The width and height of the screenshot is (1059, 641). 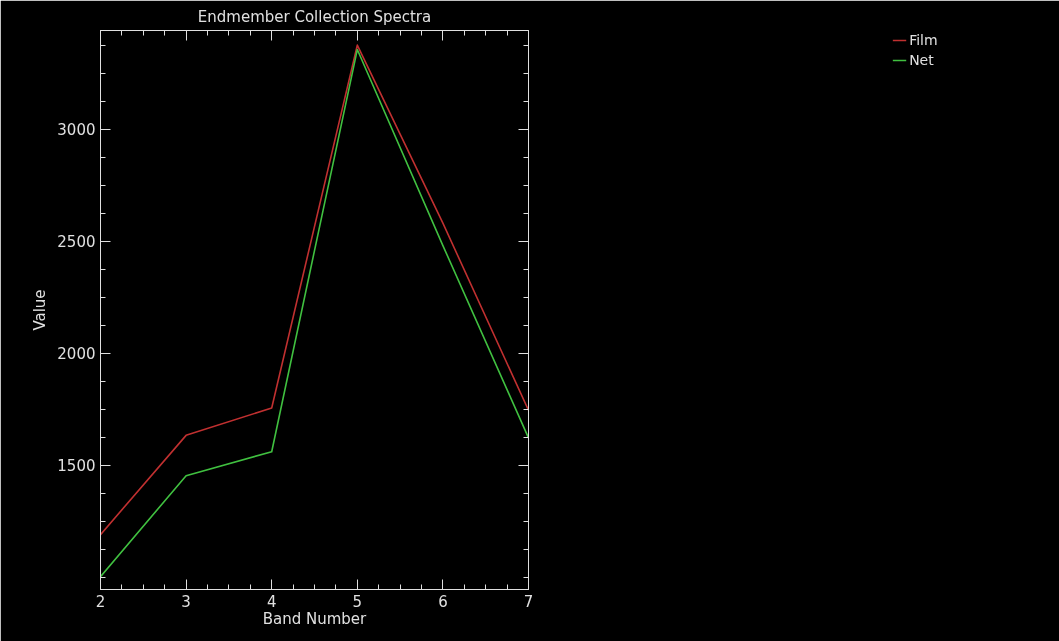 I want to click on x-tick-label: 7, so click(x=528, y=601).